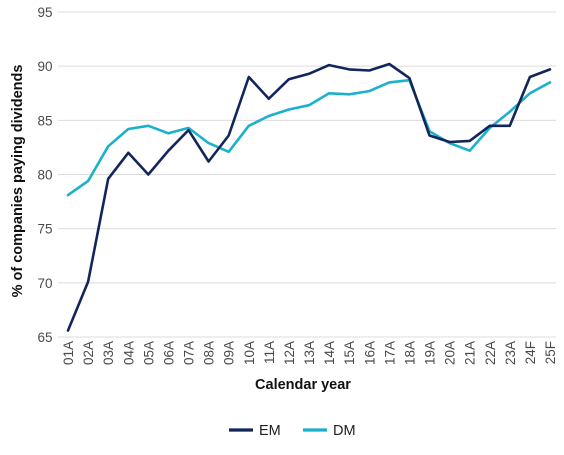 Image resolution: width=564 pixels, height=455 pixels. Describe the element at coordinates (44, 66) in the screenshot. I see `y-tick-label: 90` at that location.